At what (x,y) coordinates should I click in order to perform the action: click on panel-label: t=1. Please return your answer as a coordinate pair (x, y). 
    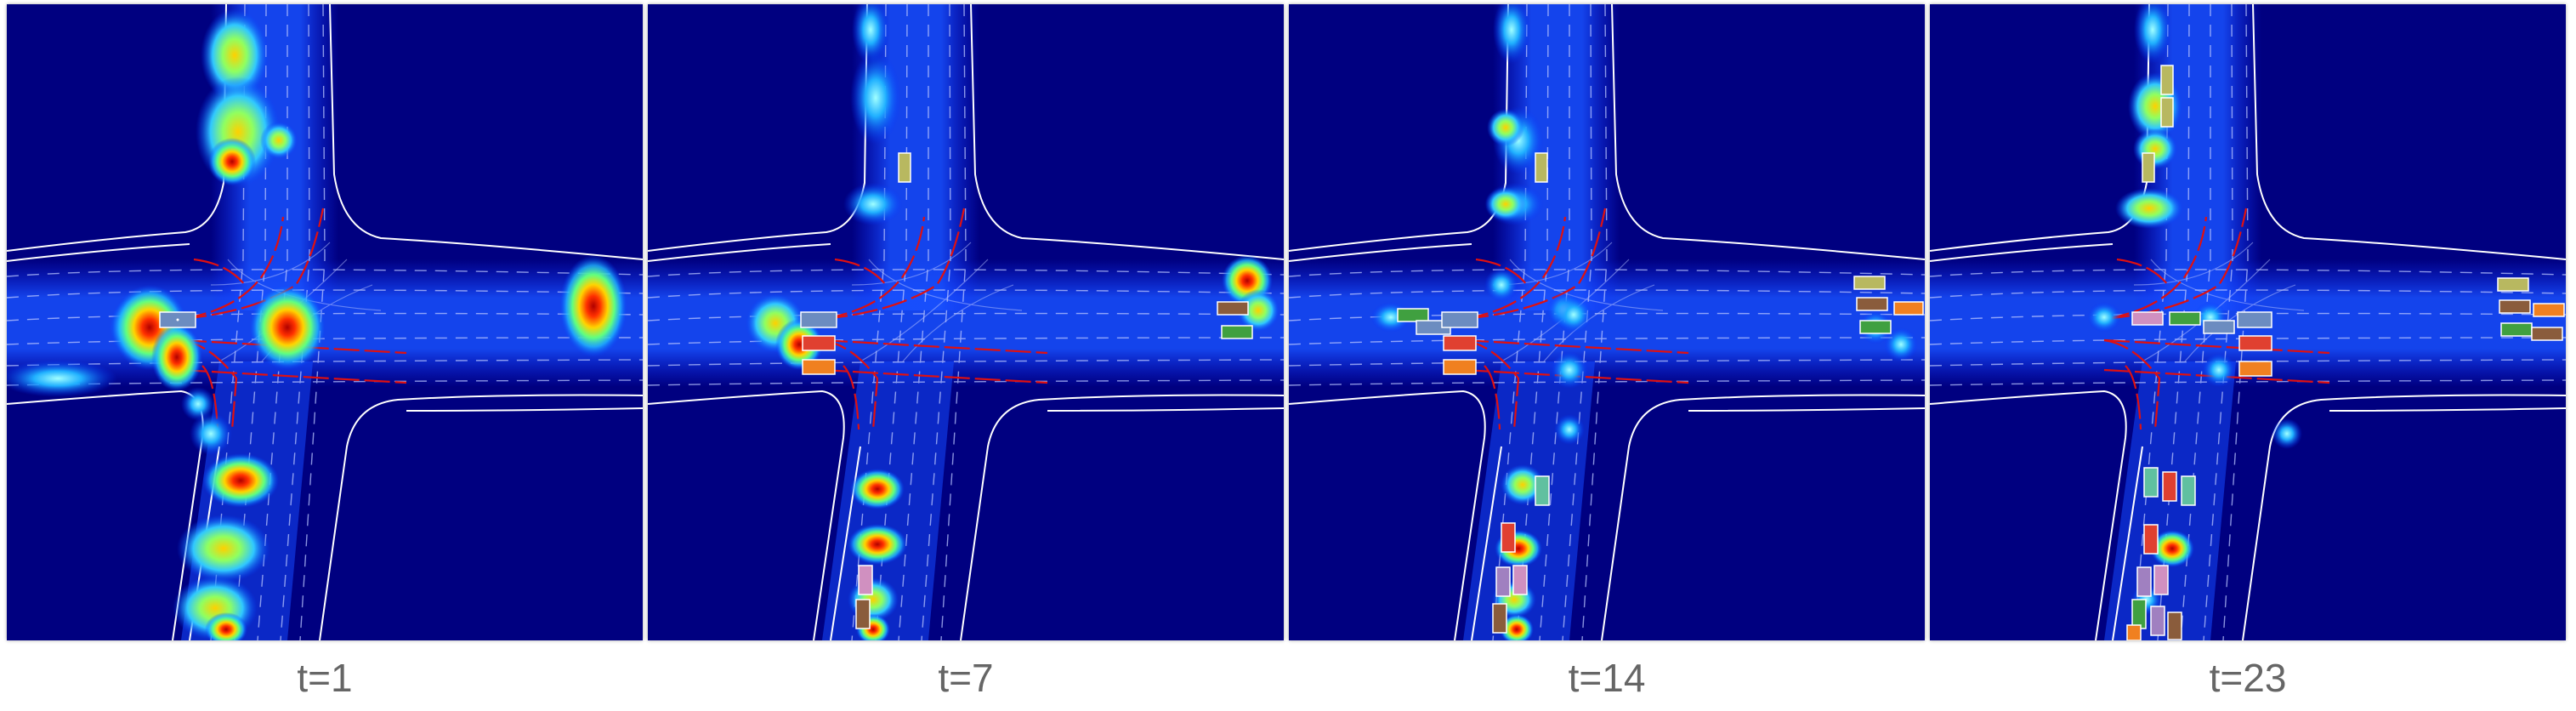
    Looking at the image, I should click on (325, 678).